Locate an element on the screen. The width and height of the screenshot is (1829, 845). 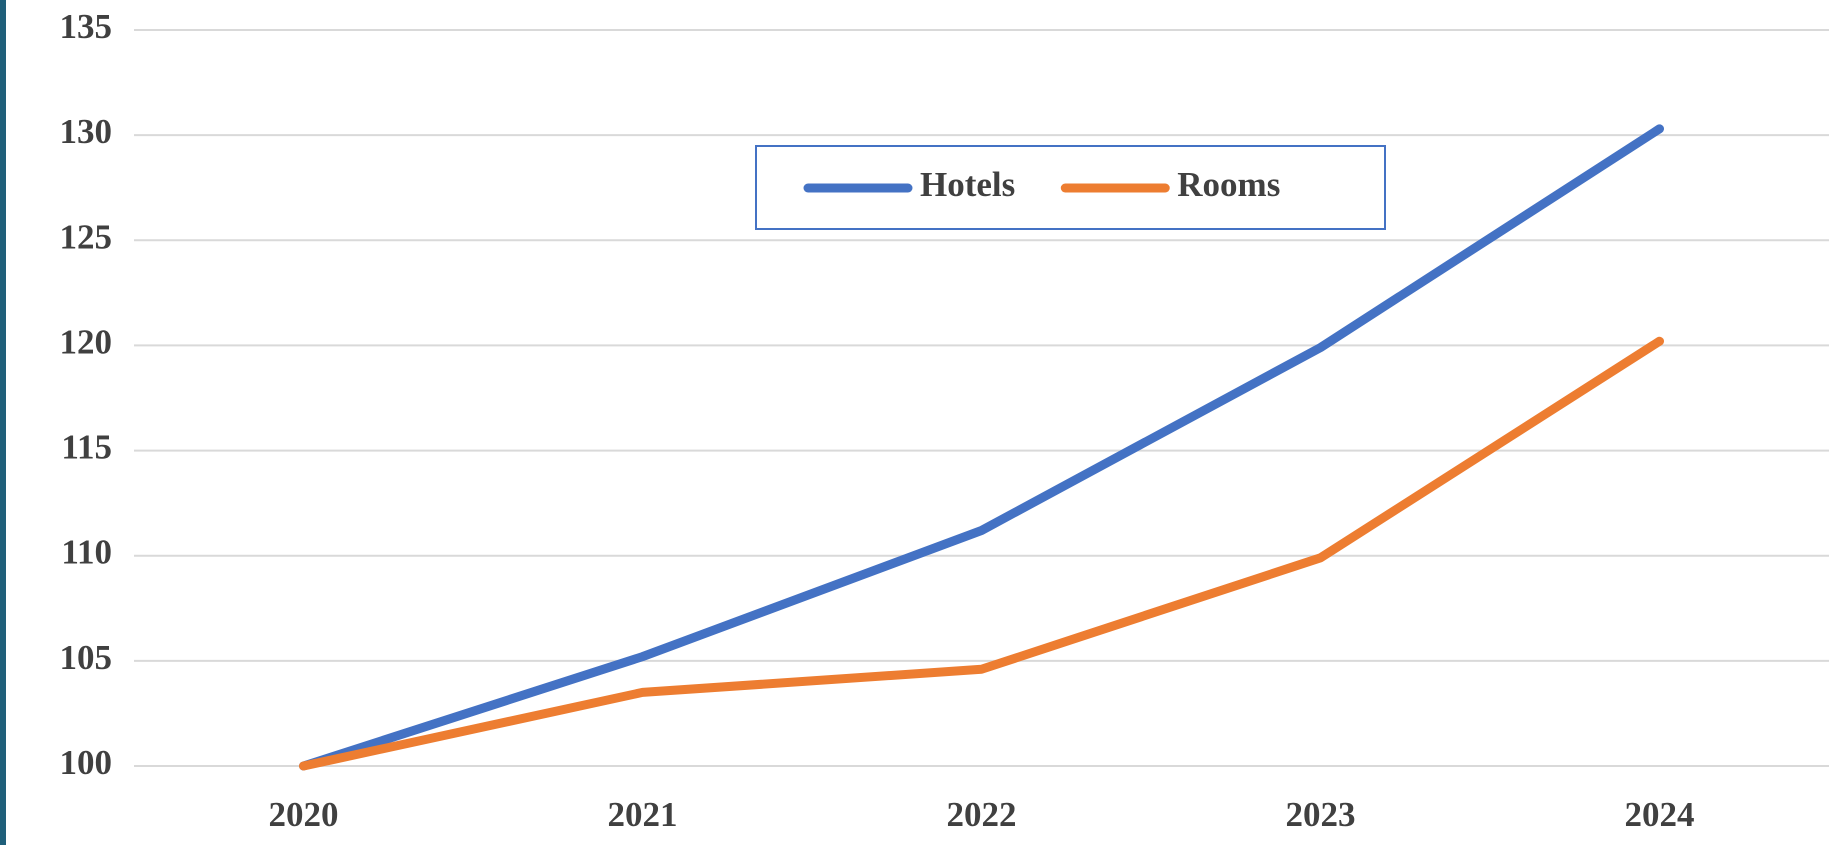
y-tick-label: 110 is located at coordinates (86, 552).